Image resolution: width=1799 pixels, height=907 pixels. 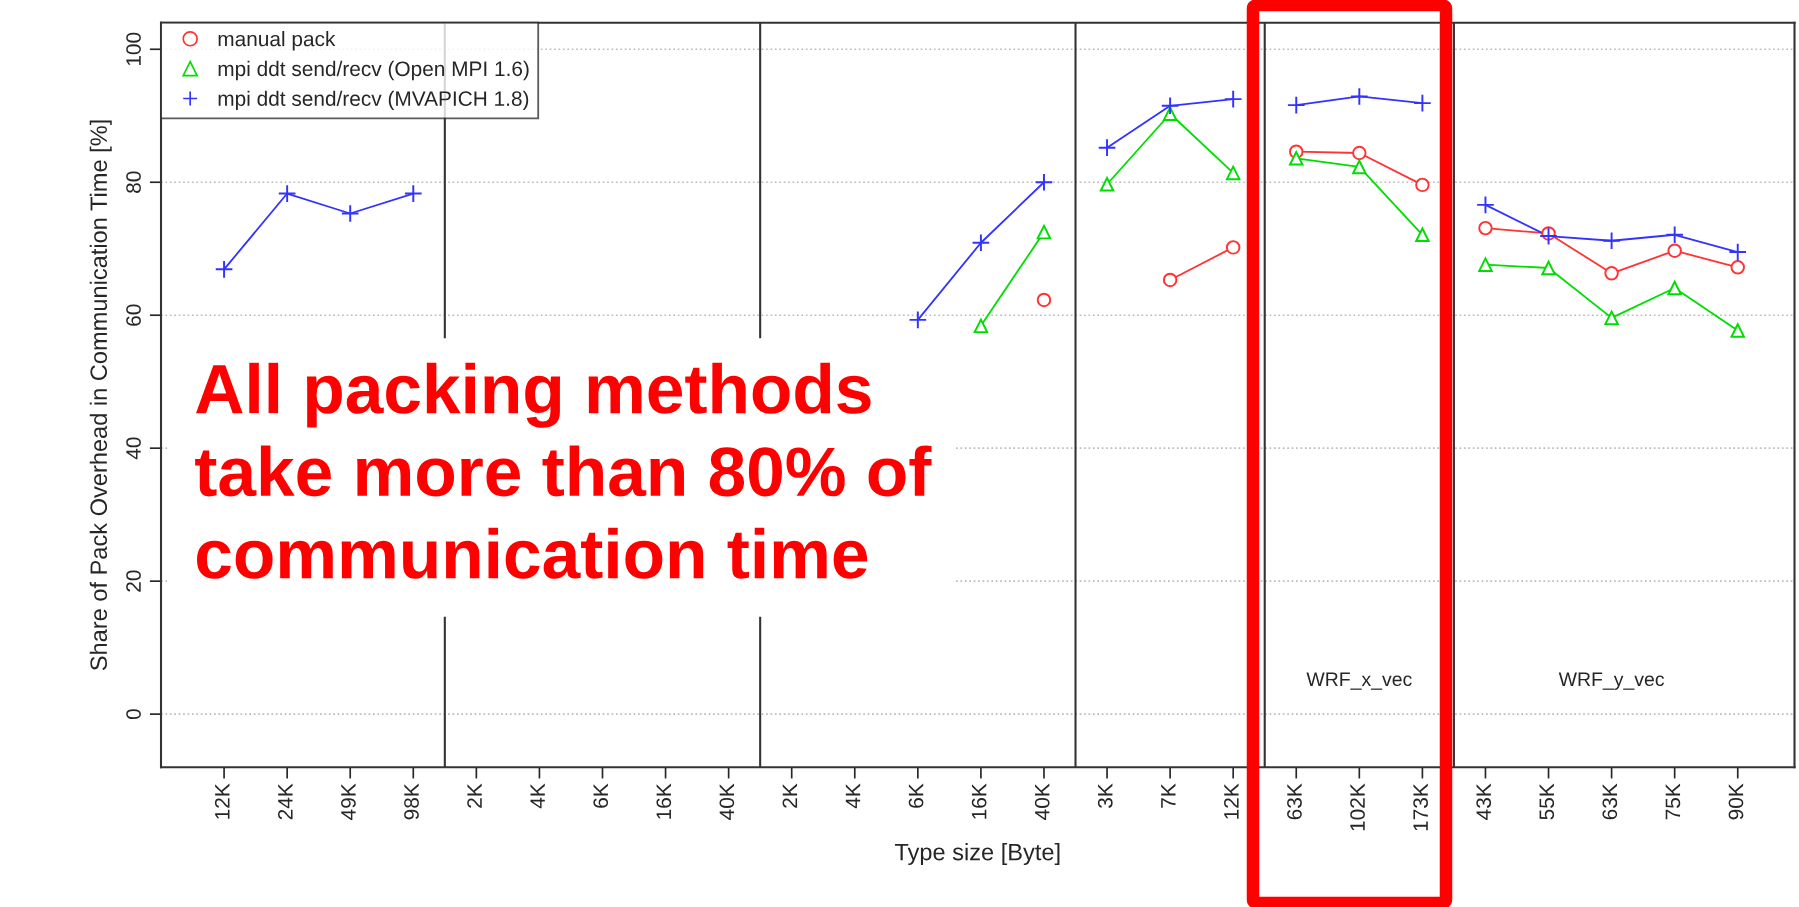 I want to click on y-tick-label: 80, so click(x=133, y=182).